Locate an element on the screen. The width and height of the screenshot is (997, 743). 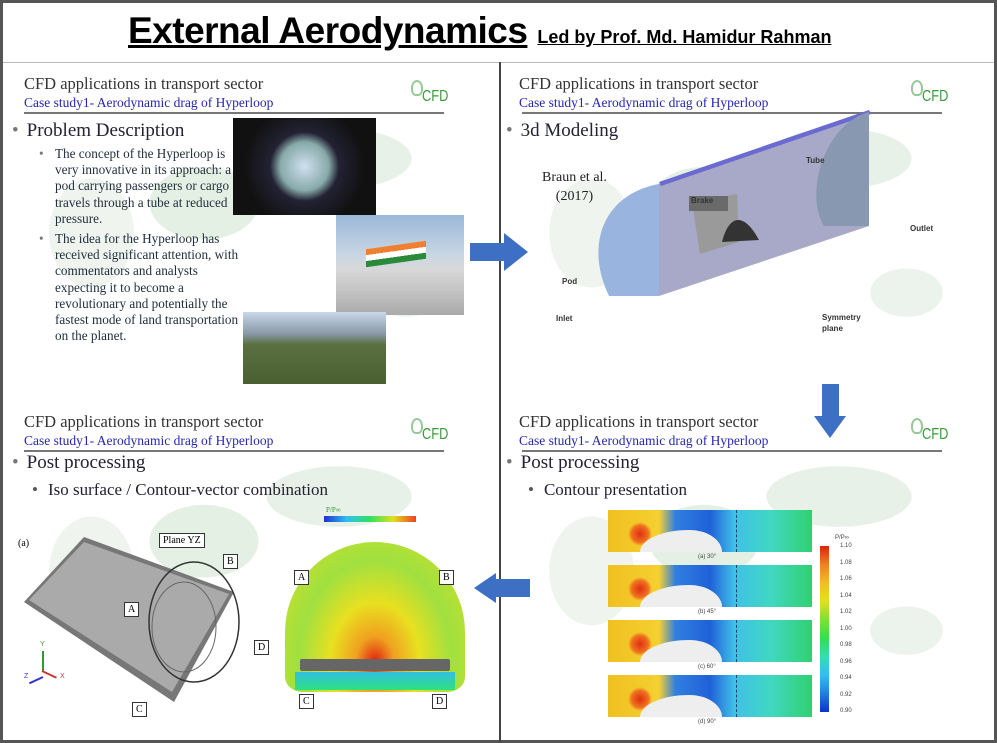
colorbar-tick: 1.08 is located at coordinates (846, 562).